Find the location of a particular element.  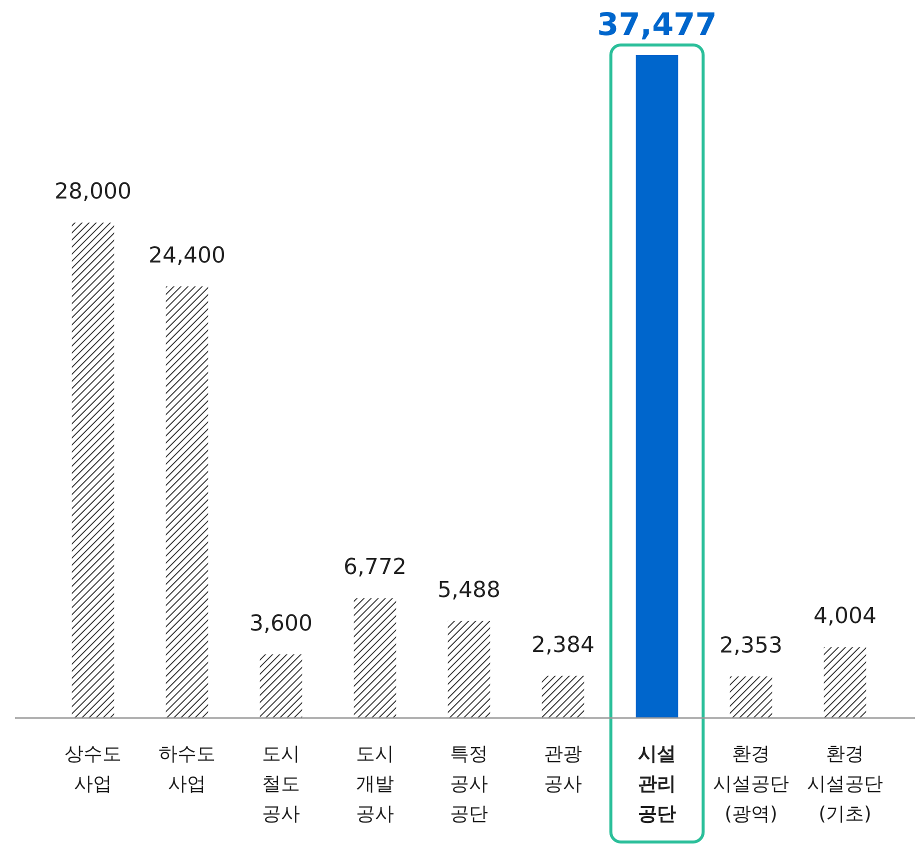

data-label: 37,477 is located at coordinates (657, 25).